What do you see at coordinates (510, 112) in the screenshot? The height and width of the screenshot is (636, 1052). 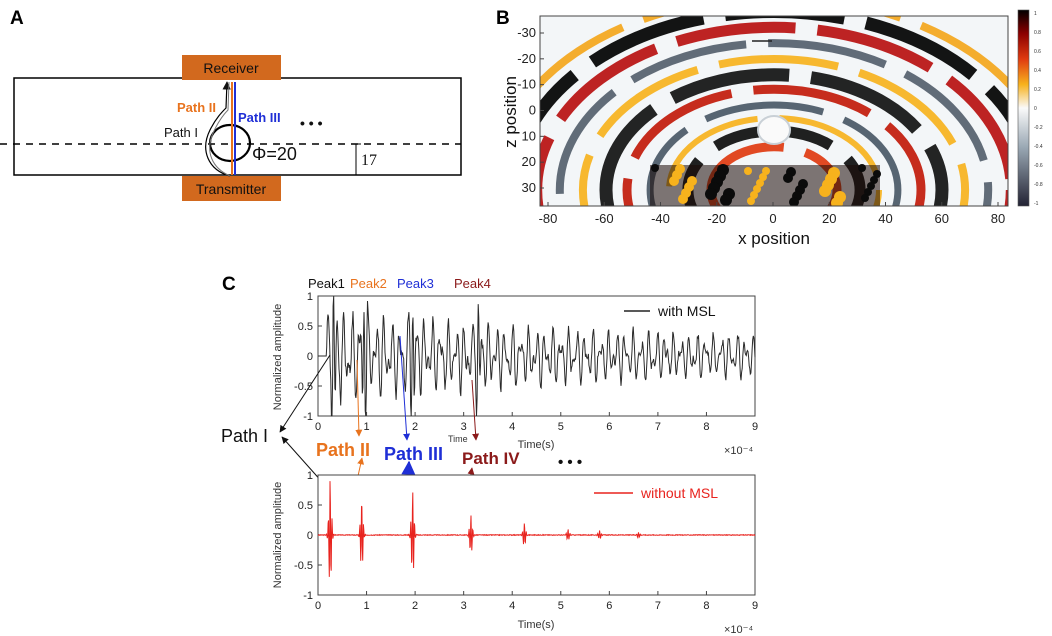 I see `panel-b-ylabel: z position` at bounding box center [510, 112].